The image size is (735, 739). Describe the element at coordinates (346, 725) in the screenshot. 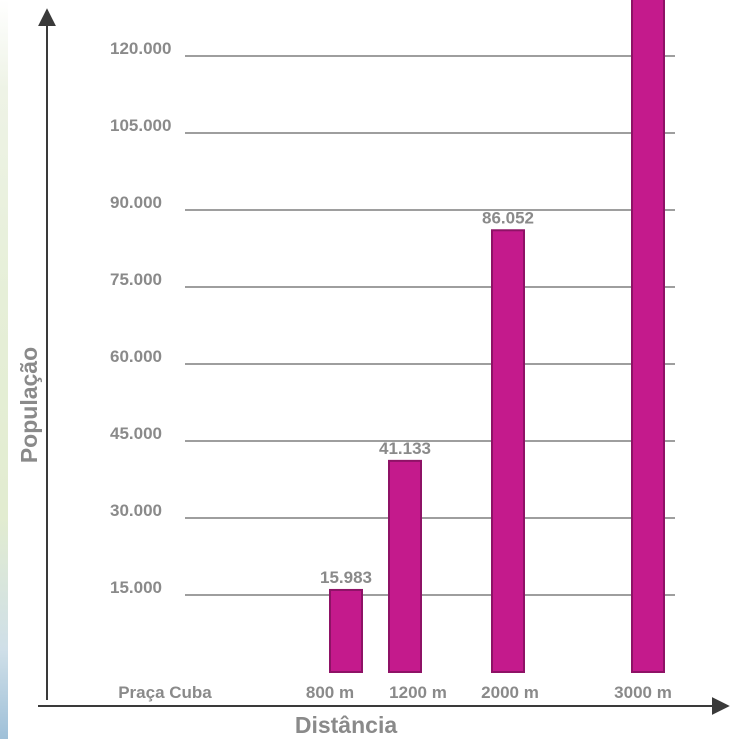

I see `x-axis-title: Distância` at that location.